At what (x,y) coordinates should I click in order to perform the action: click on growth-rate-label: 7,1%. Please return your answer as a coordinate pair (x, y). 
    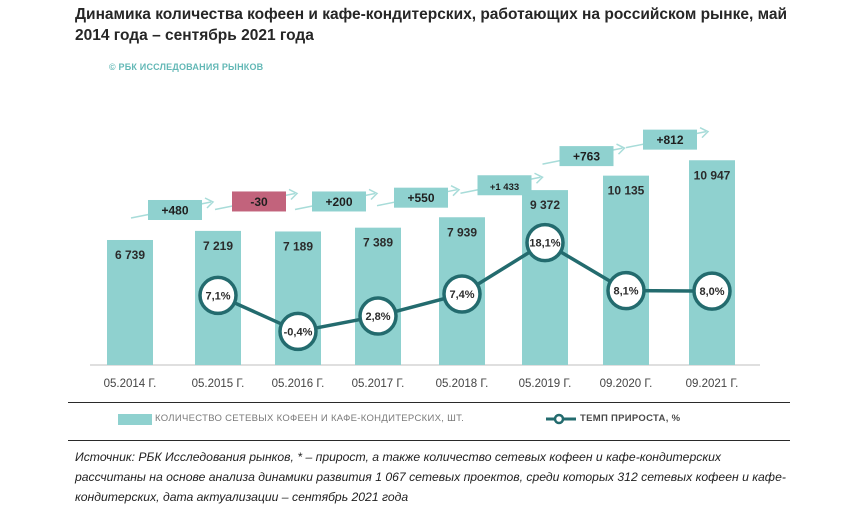
    Looking at the image, I should click on (217, 296).